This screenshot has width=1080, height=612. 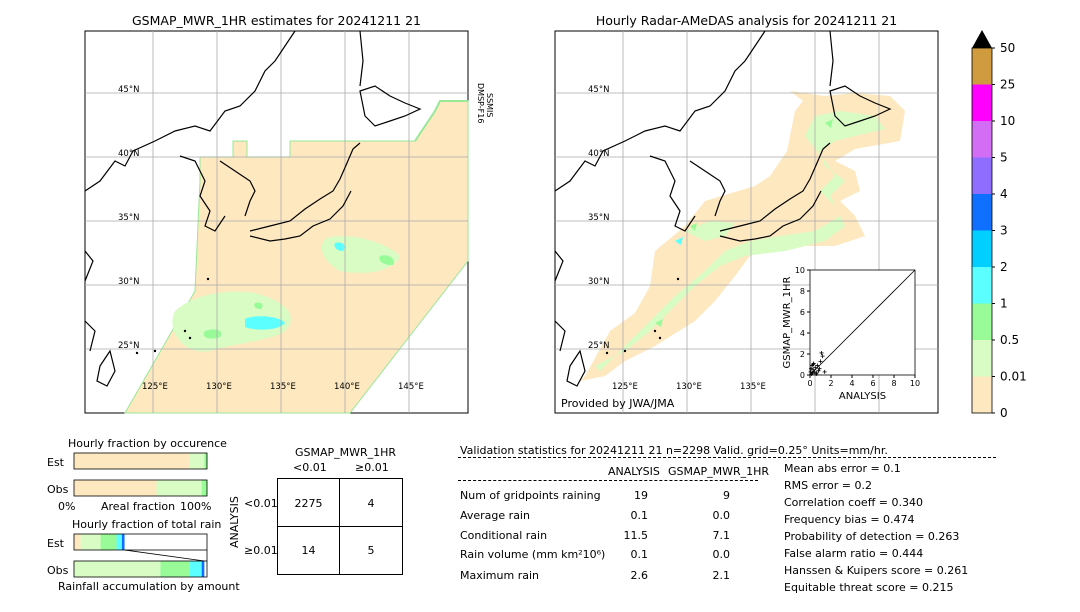 What do you see at coordinates (802, 333) in the screenshot?
I see `scatter-y-tick-label: 4` at bounding box center [802, 333].